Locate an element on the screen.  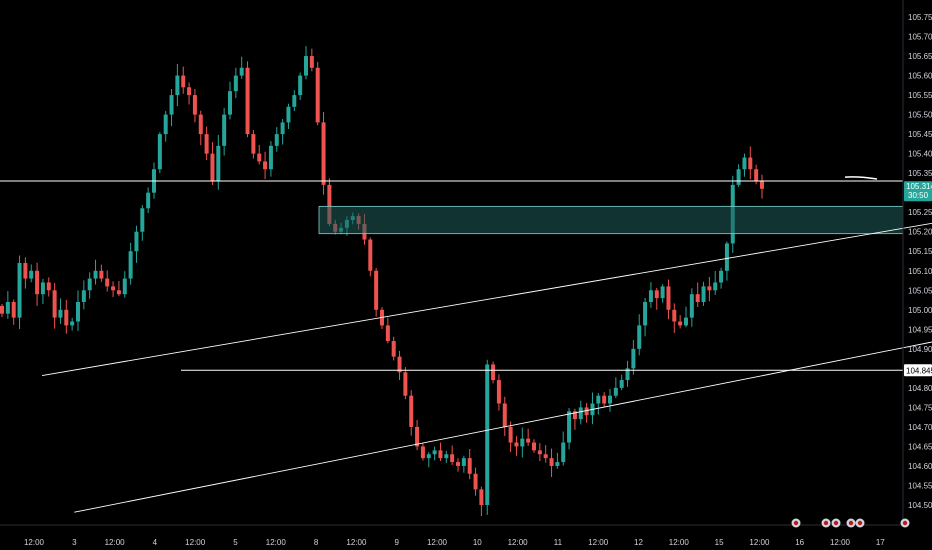
price-tick-label: 104.550 is located at coordinates (920, 485).